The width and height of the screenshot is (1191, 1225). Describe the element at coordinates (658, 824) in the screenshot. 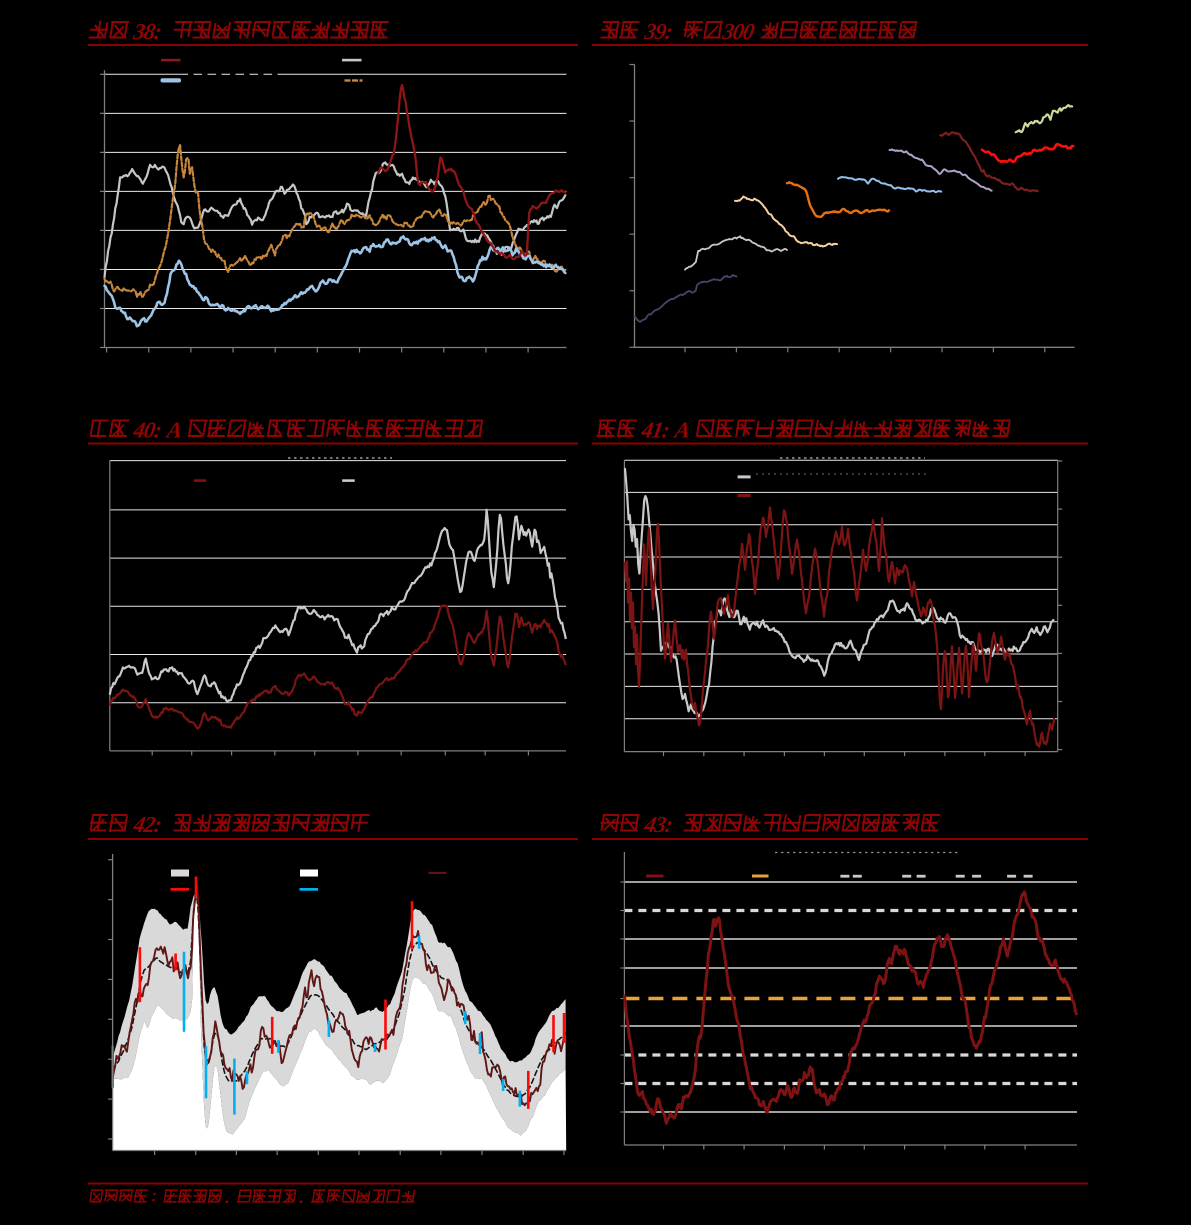

I see `svg-text: 43:` at that location.